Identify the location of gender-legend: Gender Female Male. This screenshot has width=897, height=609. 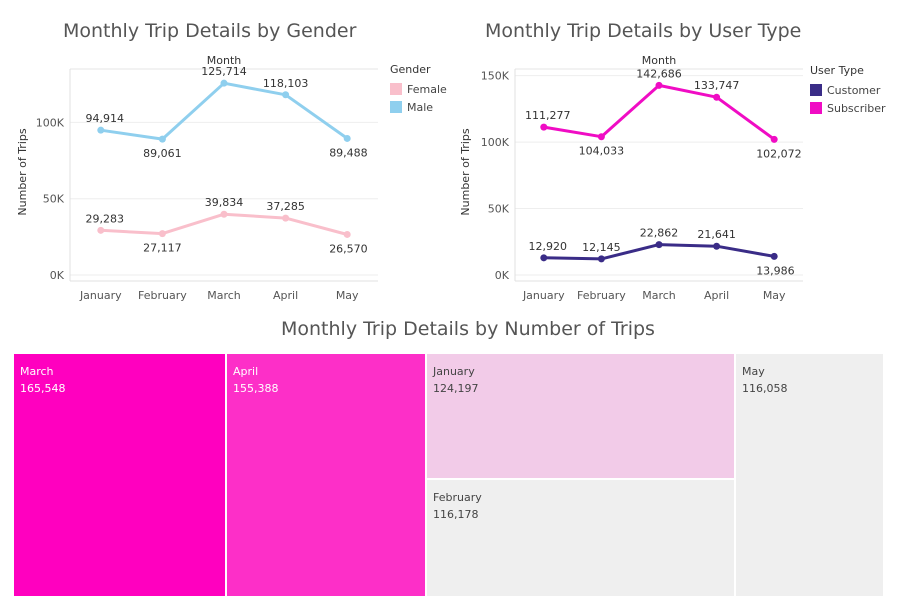
(418, 89).